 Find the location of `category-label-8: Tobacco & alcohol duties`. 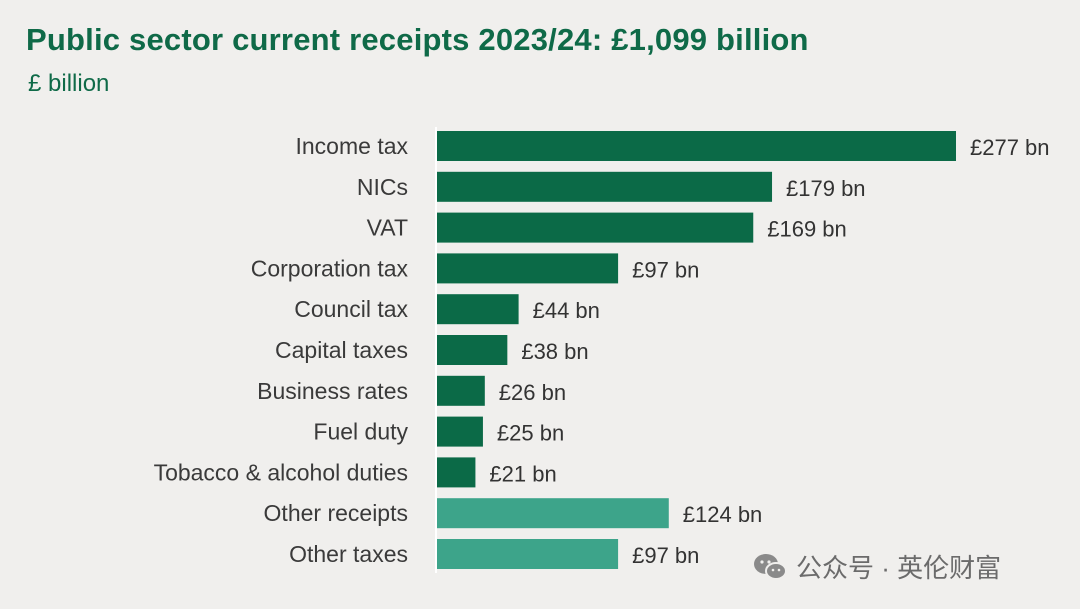

category-label-8: Tobacco & alcohol duties is located at coordinates (281, 472).